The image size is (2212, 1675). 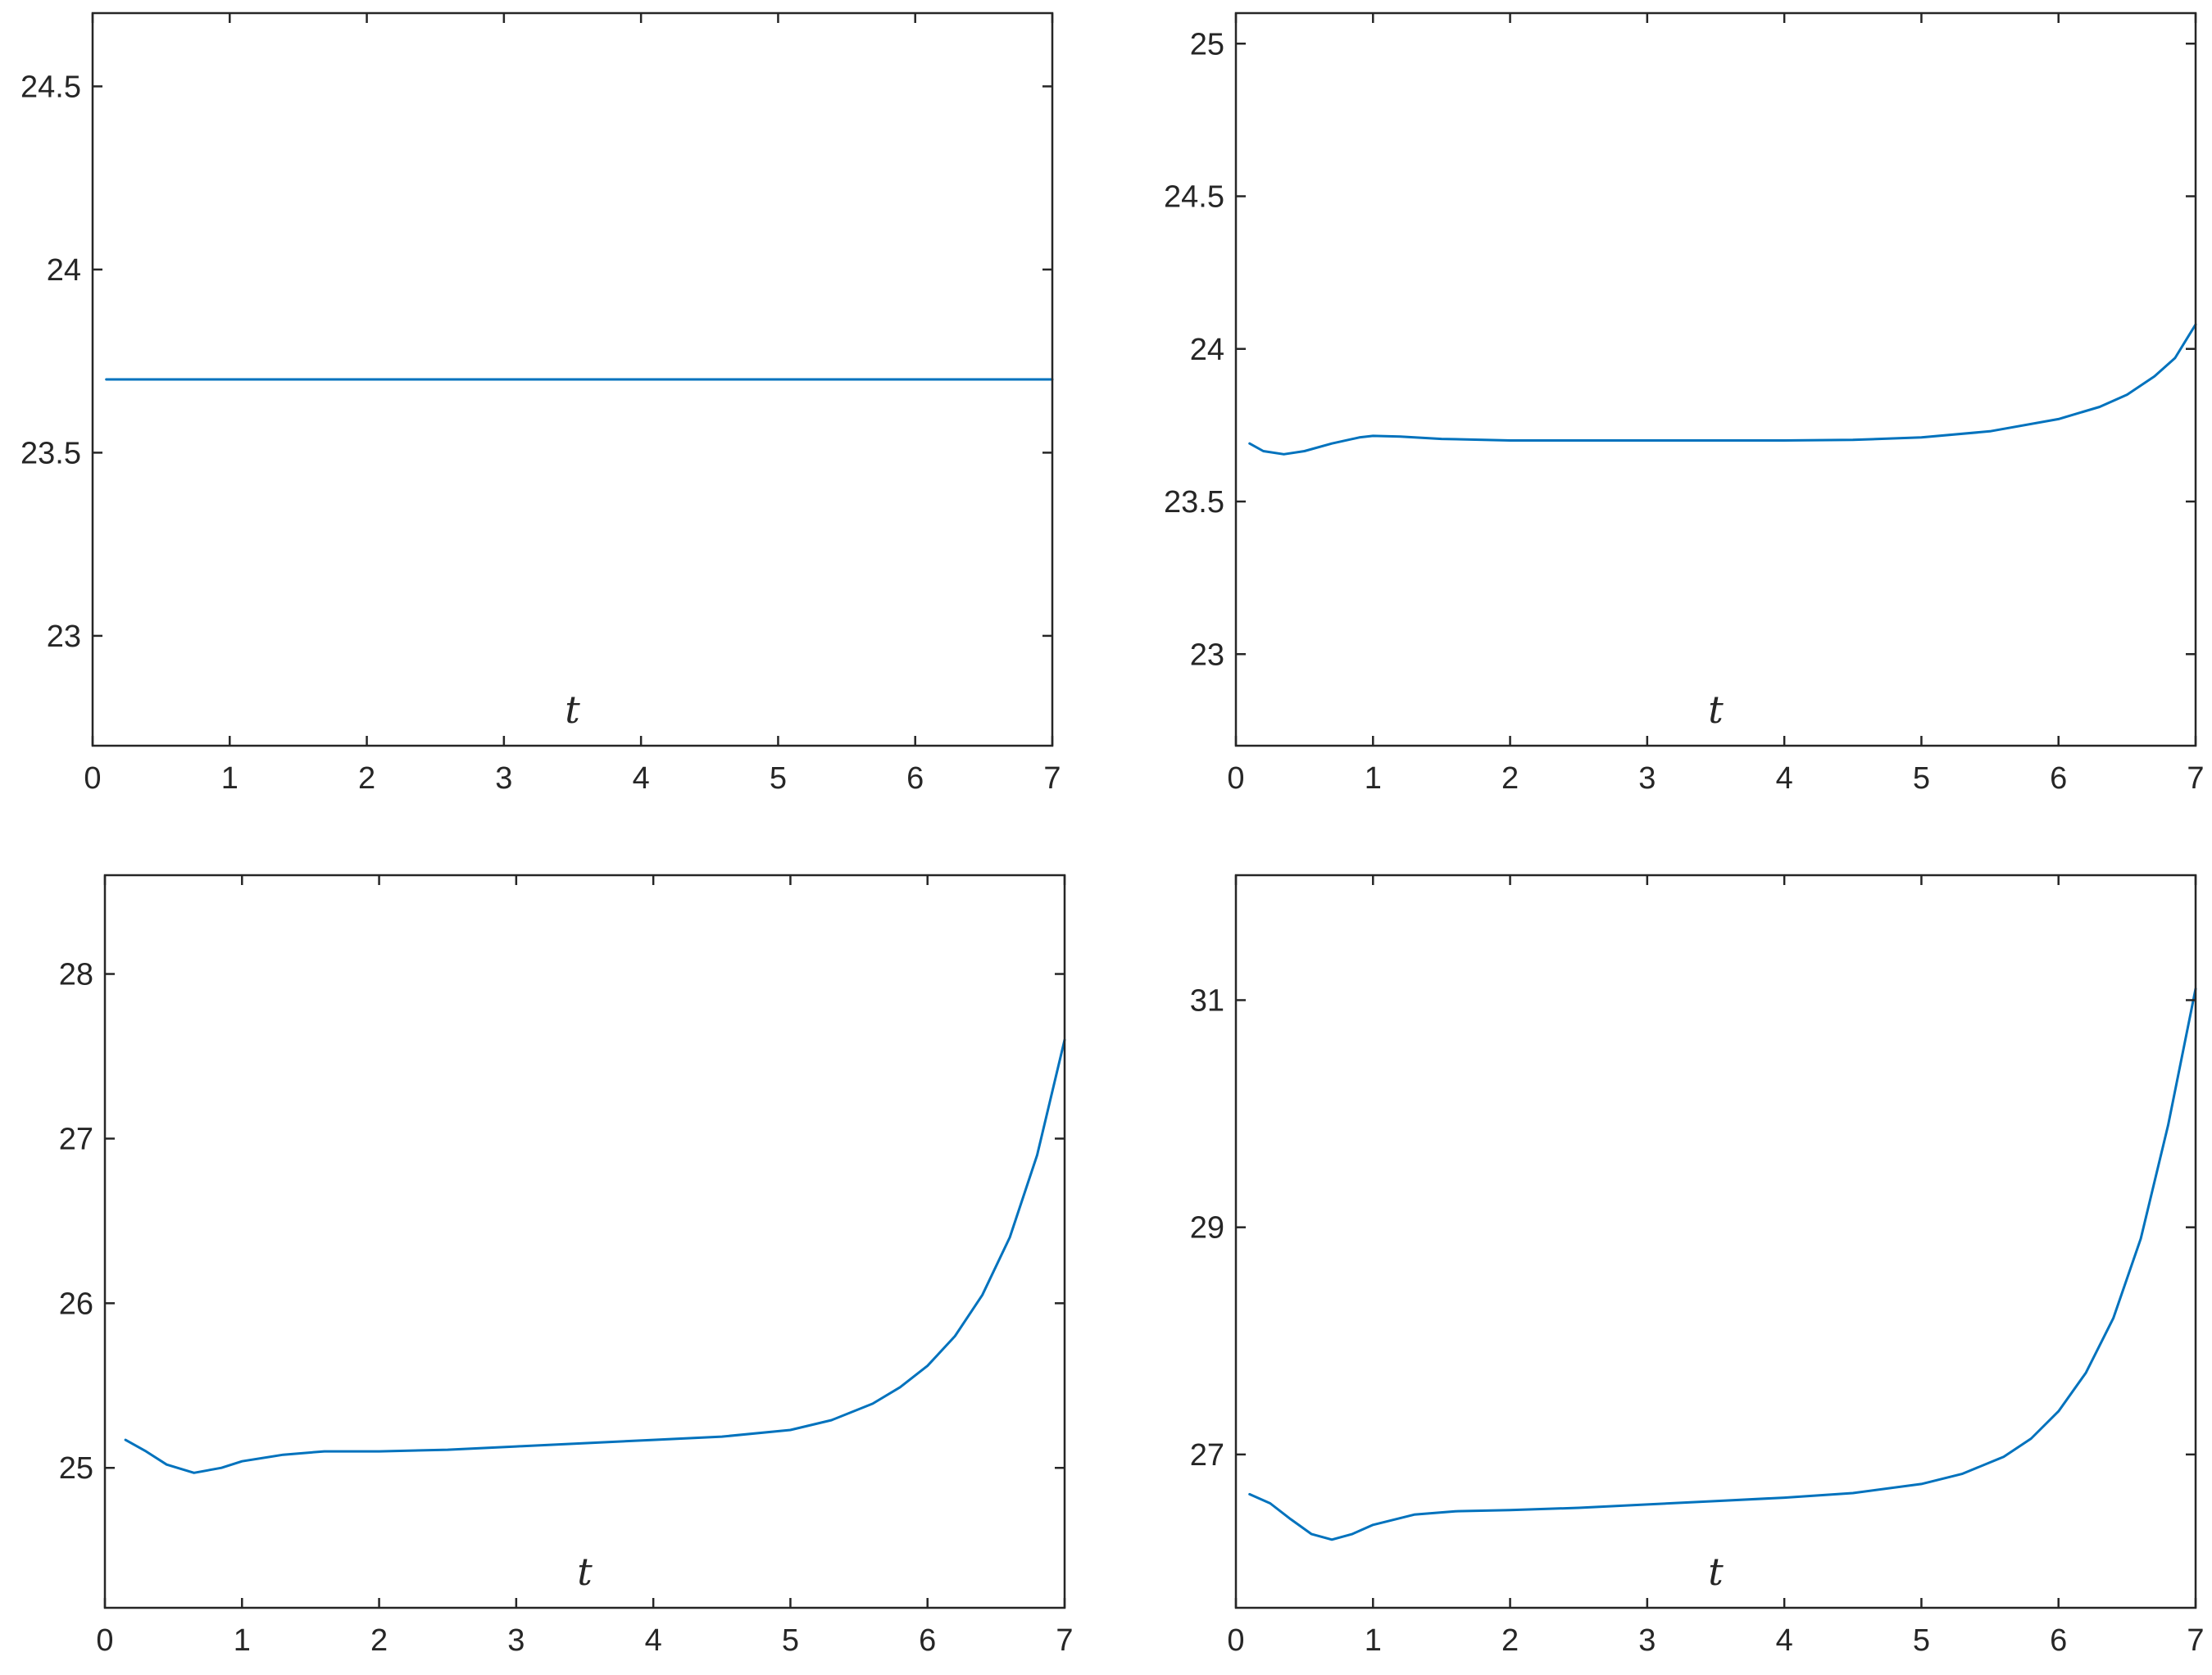 I want to click on y-tick-label: 29, so click(x=1207, y=1228).